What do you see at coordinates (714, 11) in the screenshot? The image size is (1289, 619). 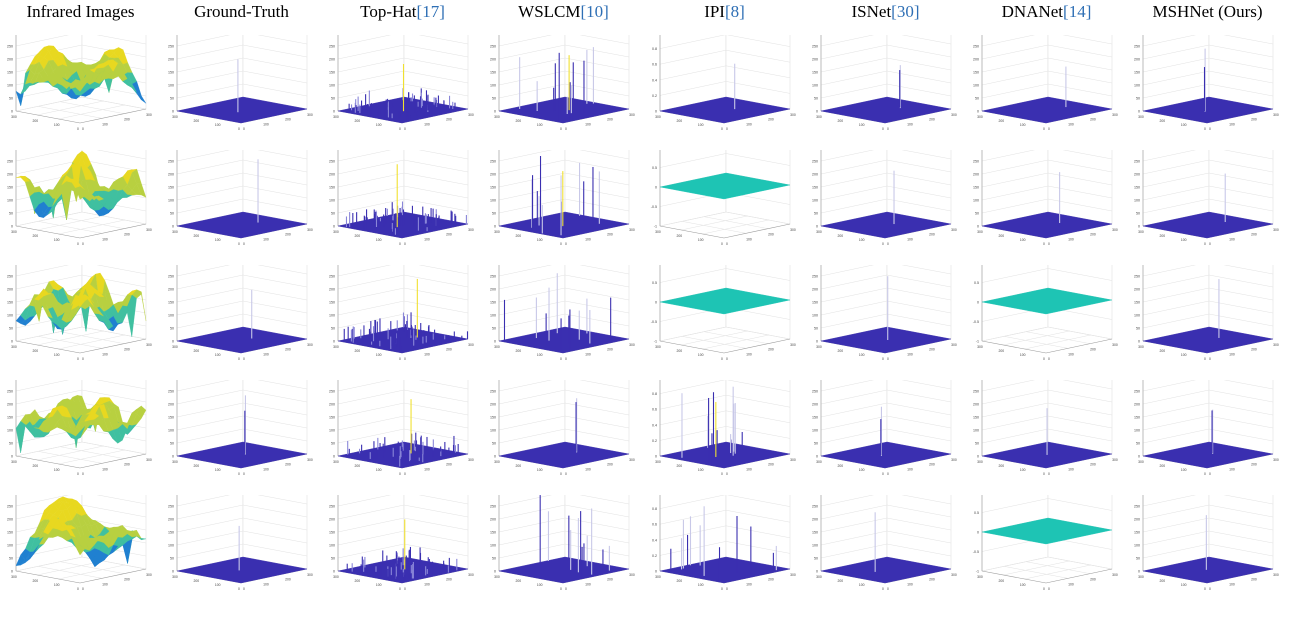 I see `column-label: IPI` at bounding box center [714, 11].